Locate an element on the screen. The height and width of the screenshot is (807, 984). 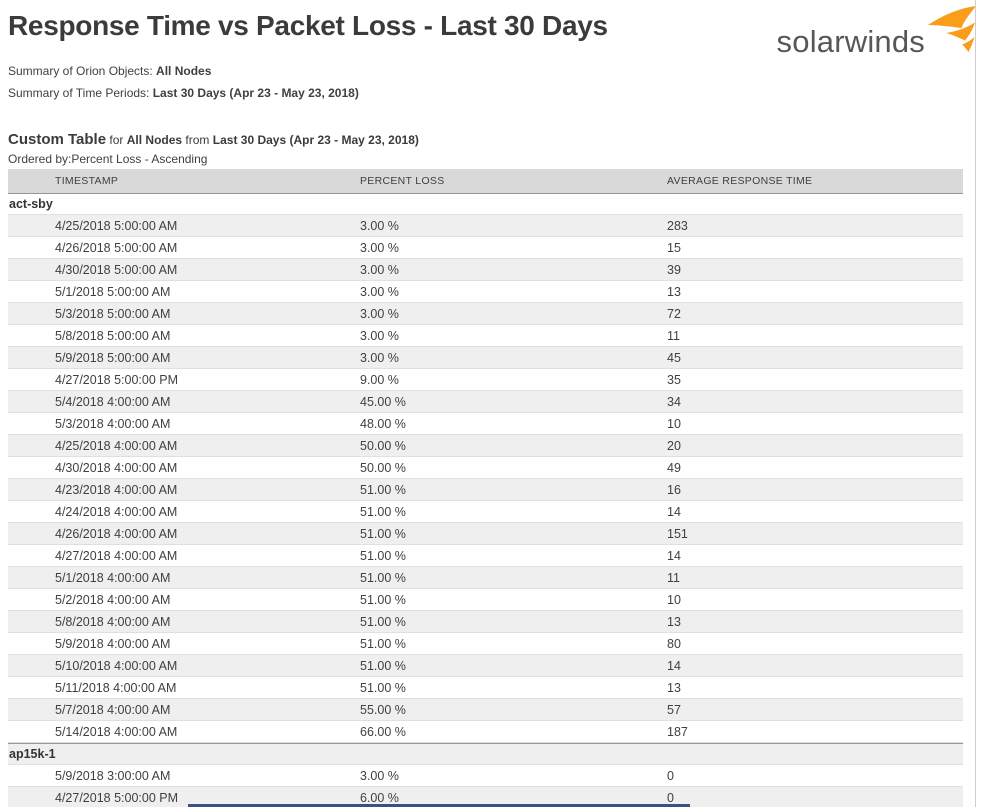
table-row: 5/9/2018 4:00:00 AM 51.00 % 80 is located at coordinates (485, 644).